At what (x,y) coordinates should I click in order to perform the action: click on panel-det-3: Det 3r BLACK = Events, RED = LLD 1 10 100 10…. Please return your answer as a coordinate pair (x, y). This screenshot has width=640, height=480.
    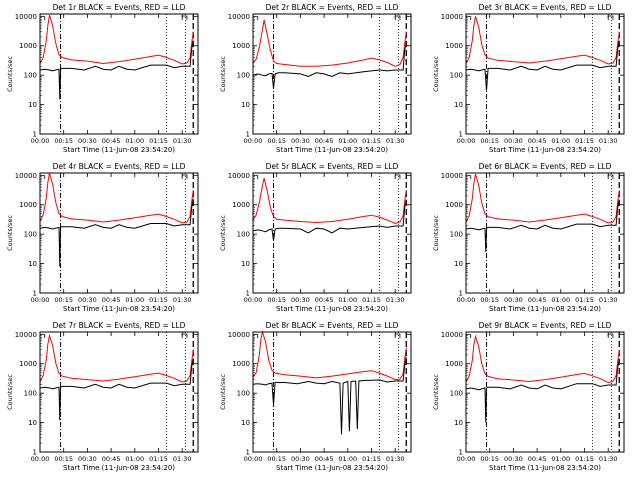
    Looking at the image, I should click on (528, 78).